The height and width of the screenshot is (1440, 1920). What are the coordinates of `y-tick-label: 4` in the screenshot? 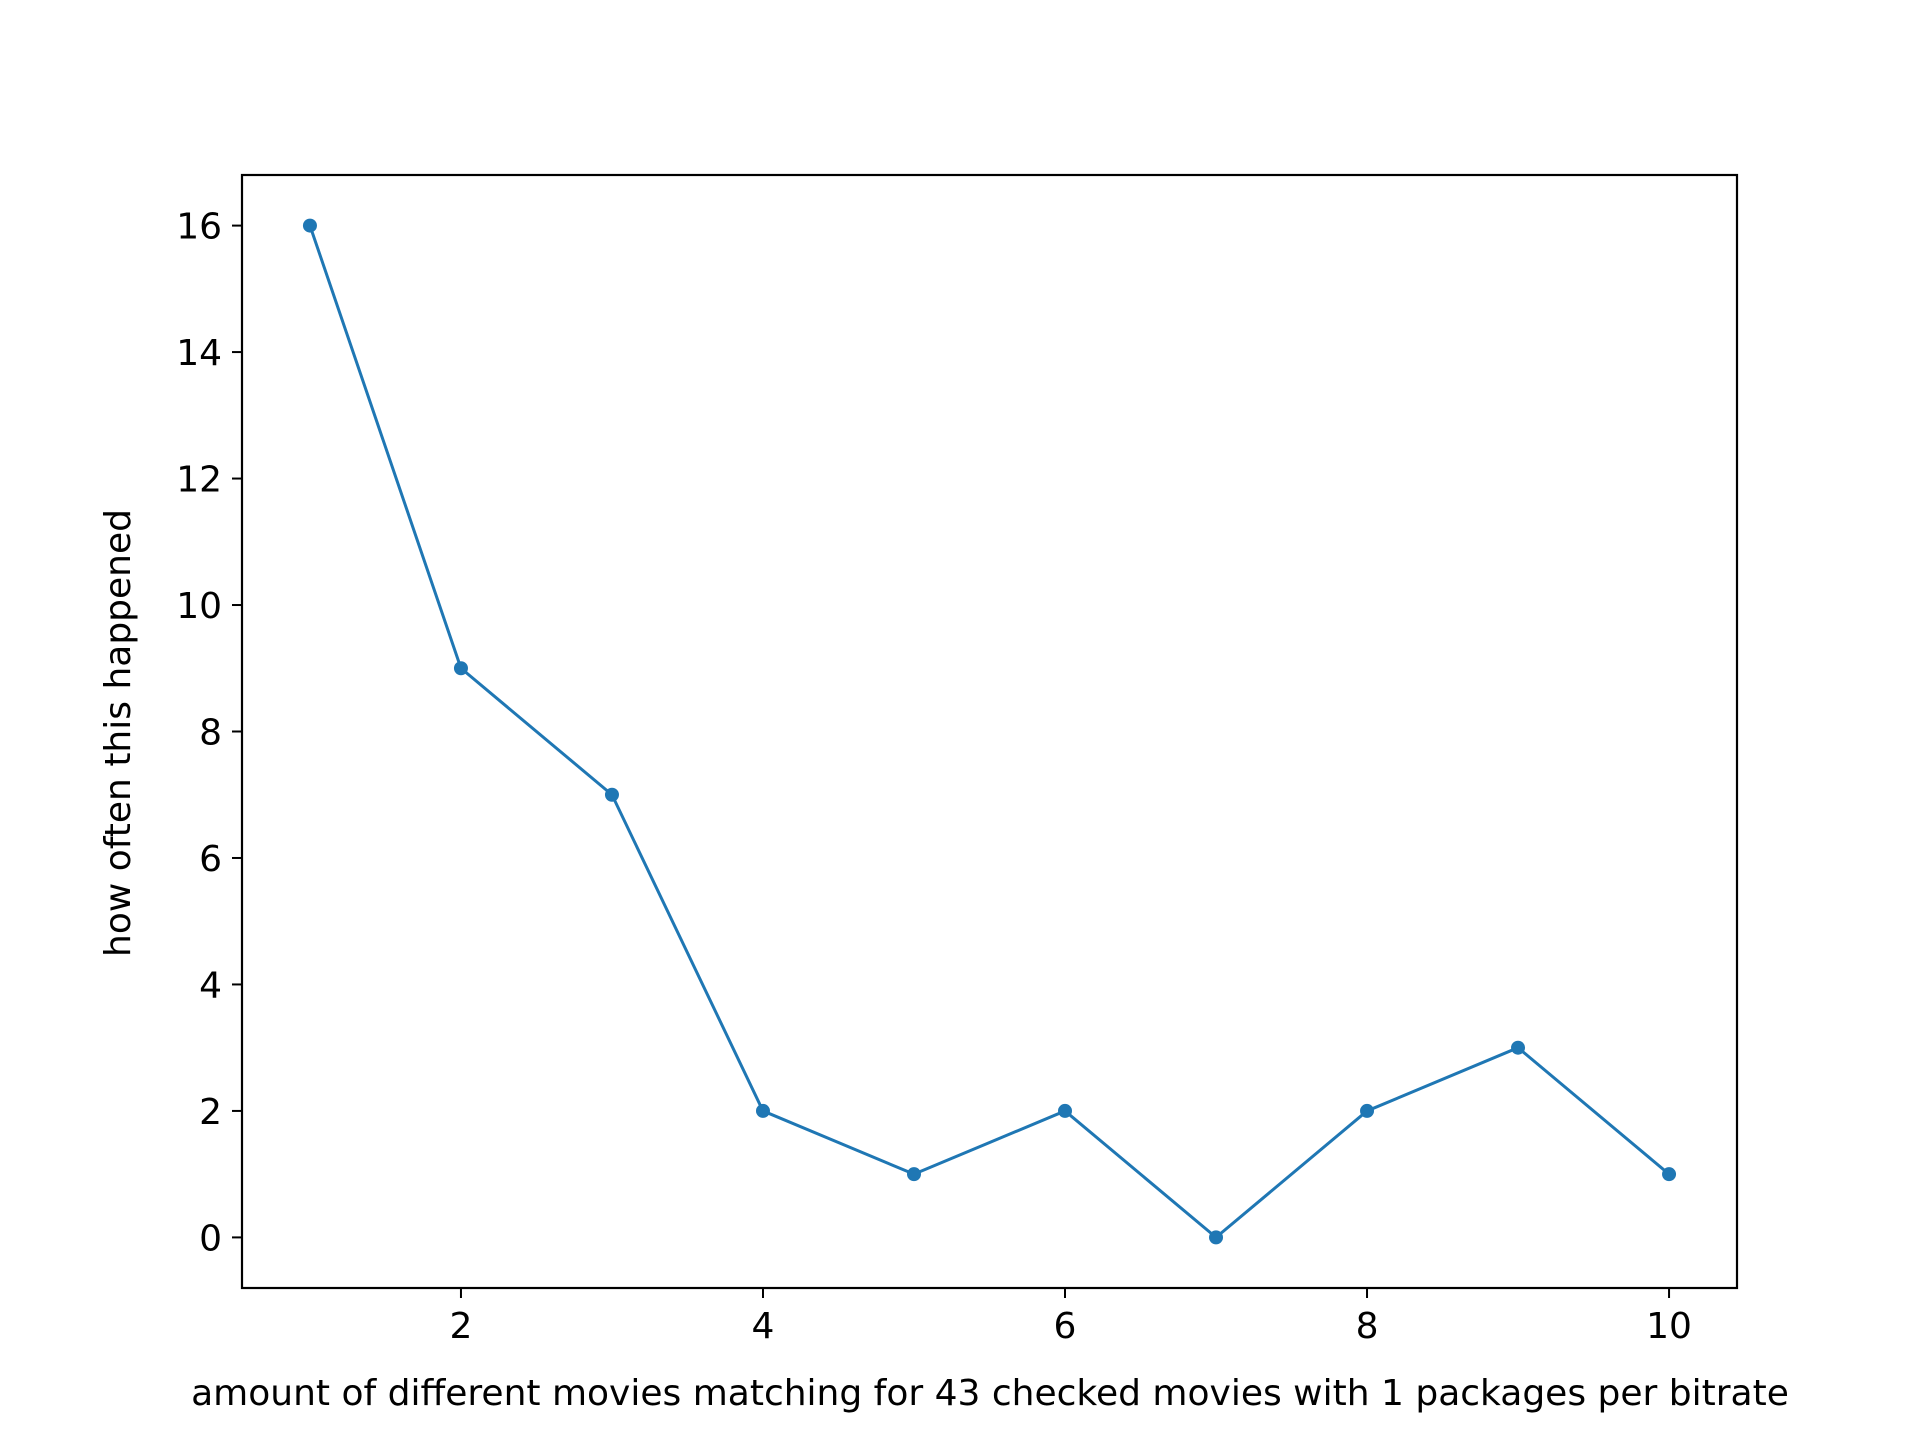 It's located at (210, 985).